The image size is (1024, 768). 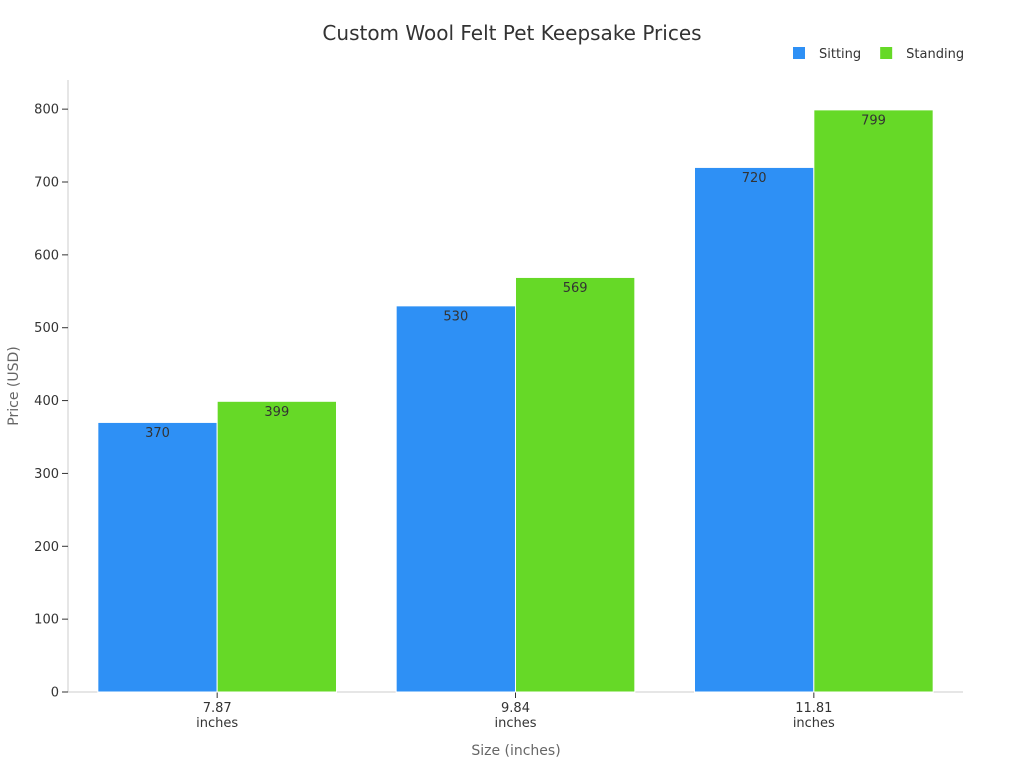 What do you see at coordinates (455, 316) in the screenshot?
I see `data-label: 530` at bounding box center [455, 316].